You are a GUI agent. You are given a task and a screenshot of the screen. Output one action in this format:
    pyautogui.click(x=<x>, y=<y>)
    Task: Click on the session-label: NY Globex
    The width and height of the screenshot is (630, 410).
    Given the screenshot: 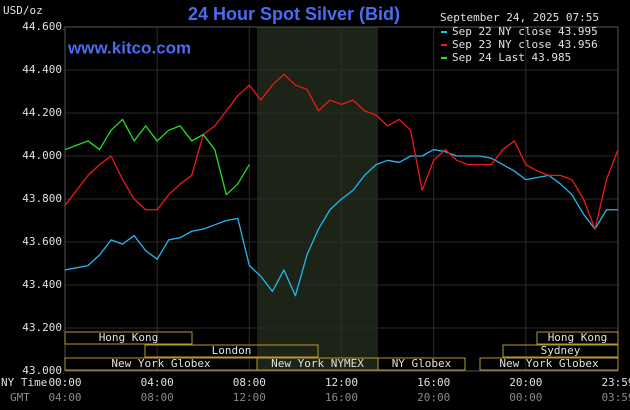 What is the action you would take?
    pyautogui.click(x=422, y=363)
    